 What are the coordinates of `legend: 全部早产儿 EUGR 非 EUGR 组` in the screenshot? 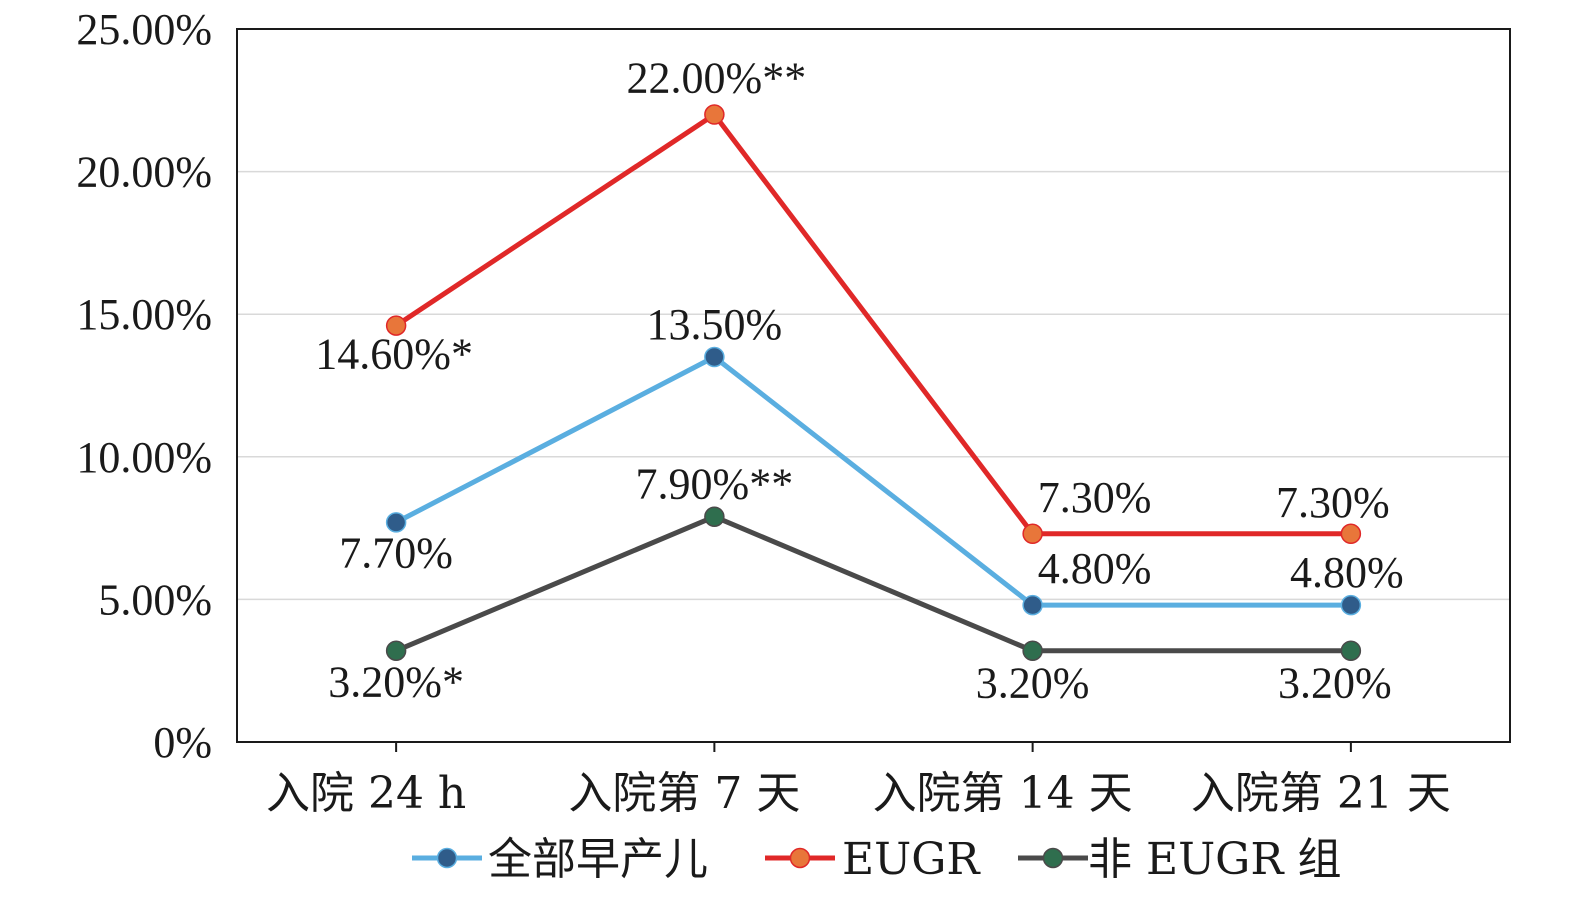 It's located at (876, 859).